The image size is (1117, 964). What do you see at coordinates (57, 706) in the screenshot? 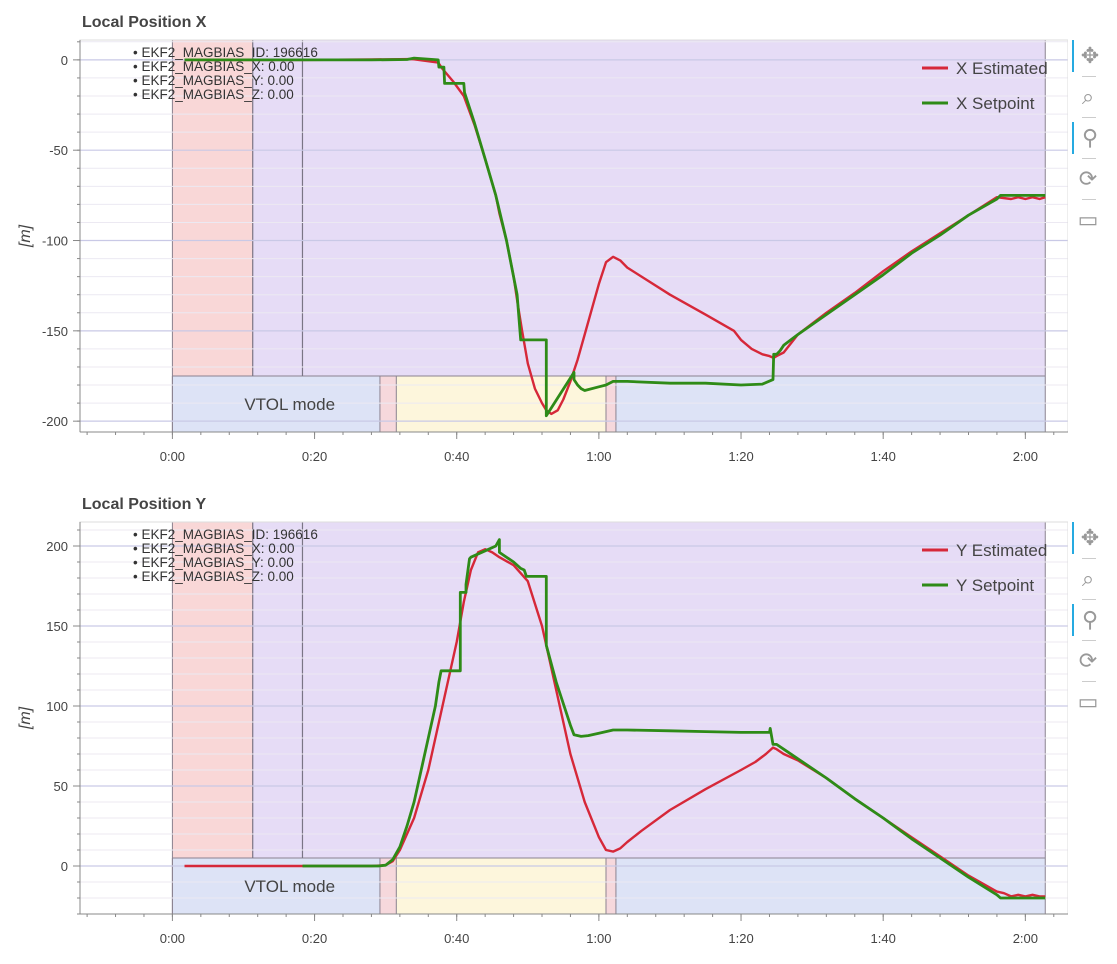
I see `y-tick-label: 100` at bounding box center [57, 706].